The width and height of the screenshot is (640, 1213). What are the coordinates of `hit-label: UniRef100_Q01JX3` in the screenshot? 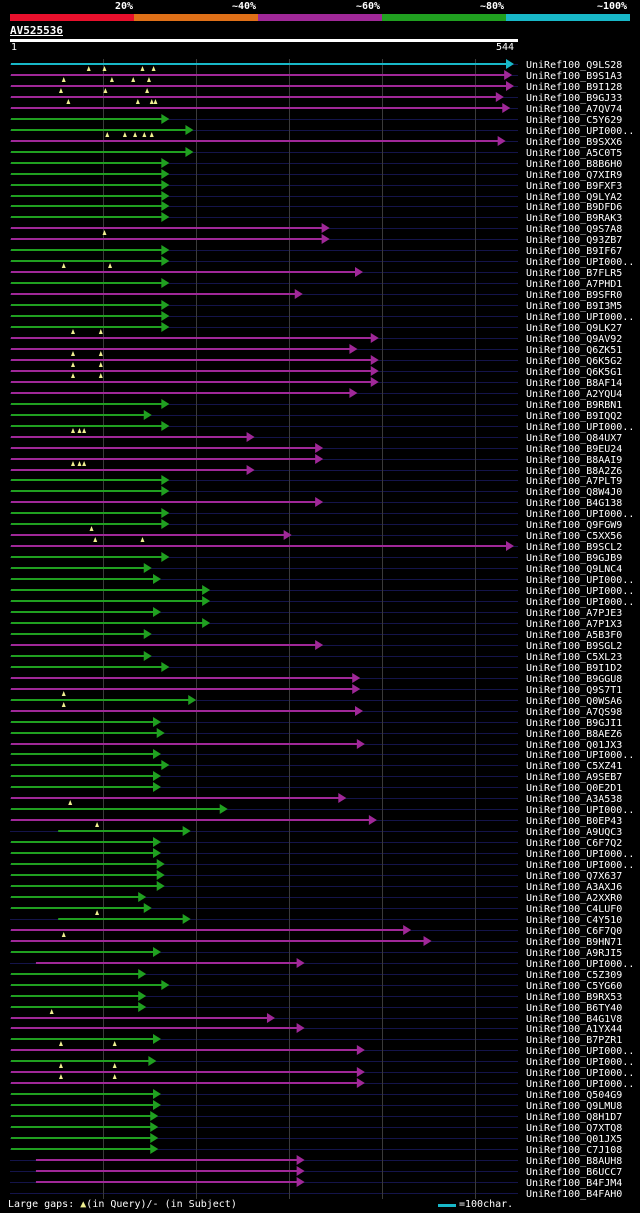 It's located at (574, 745).